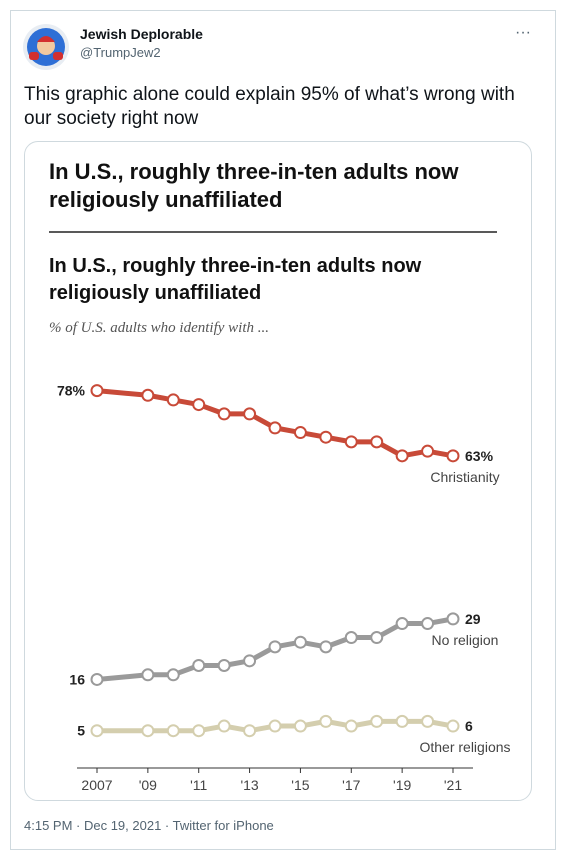 The image size is (567, 864). I want to click on christianity-end-label: 63%, so click(479, 456).